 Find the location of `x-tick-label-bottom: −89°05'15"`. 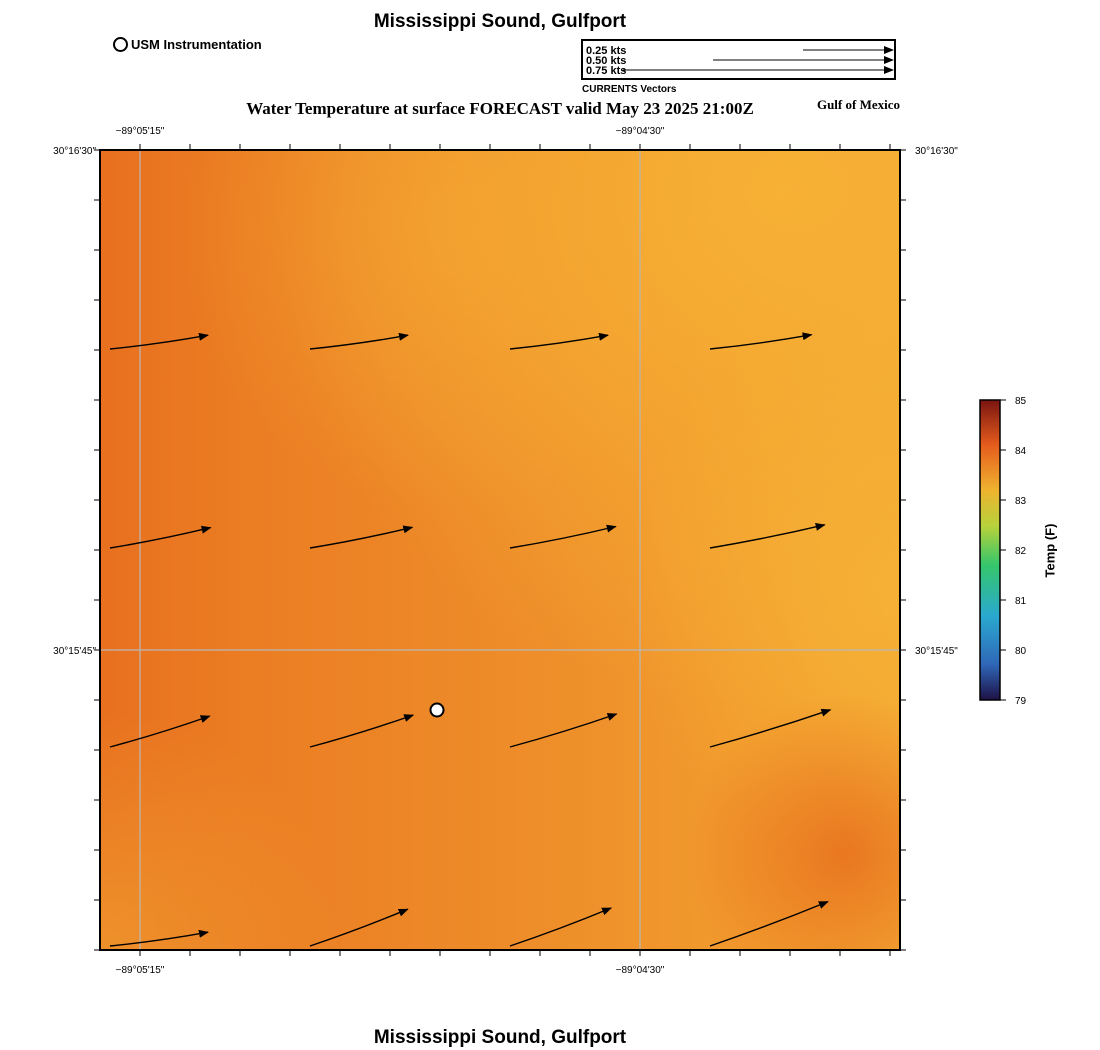

x-tick-label-bottom: −89°05'15" is located at coordinates (140, 970).